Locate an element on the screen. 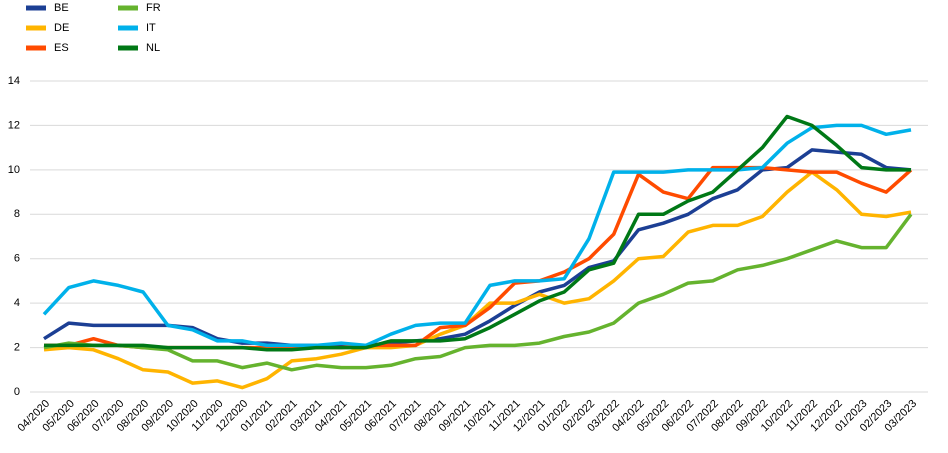 The width and height of the screenshot is (948, 453). legend-label: NL is located at coordinates (153, 48).